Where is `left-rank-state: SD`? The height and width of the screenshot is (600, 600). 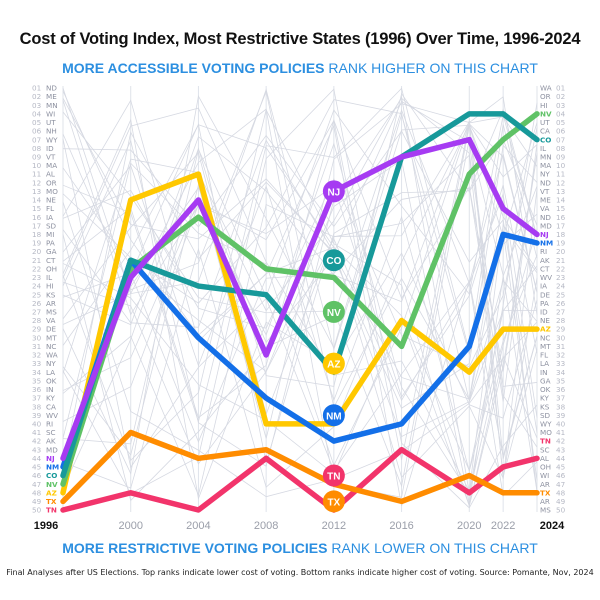
left-rank-state: SD is located at coordinates (51, 225).